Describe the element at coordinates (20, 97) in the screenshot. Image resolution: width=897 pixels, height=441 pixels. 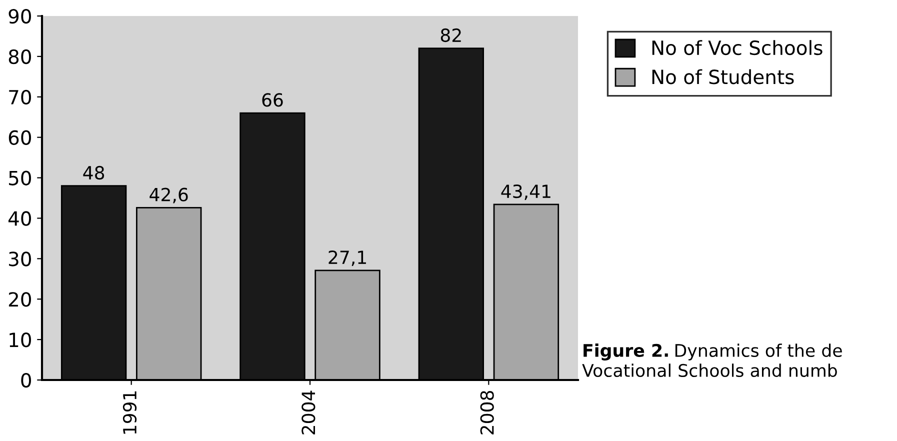
I see `y-tick-label: 70` at that location.